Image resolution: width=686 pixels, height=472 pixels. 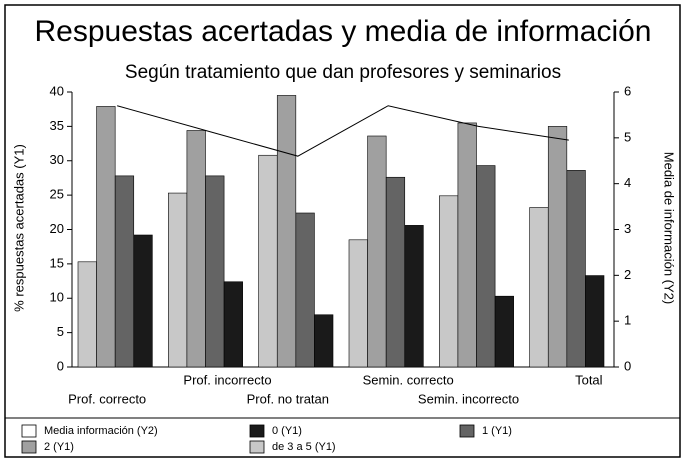 I want to click on y-tick-label: 20, so click(x=57, y=228).